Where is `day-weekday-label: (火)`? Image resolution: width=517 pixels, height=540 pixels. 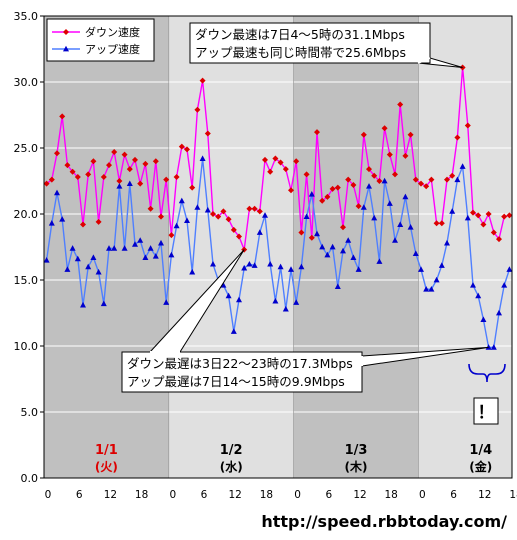
day-weekday-label: (火) is located at coordinates (106, 467).